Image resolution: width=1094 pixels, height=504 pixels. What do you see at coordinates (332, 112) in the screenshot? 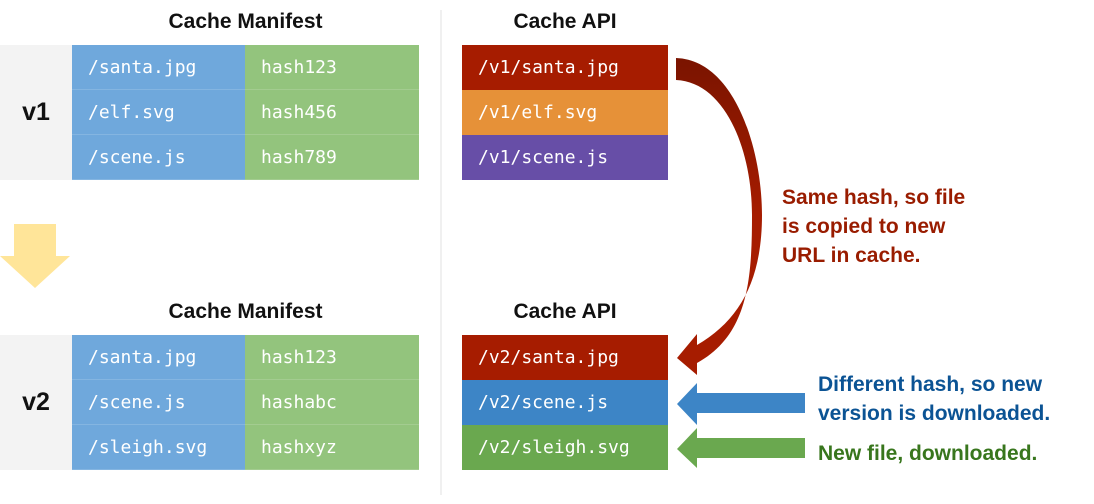
I see `manifest-hash: hash456` at bounding box center [332, 112].